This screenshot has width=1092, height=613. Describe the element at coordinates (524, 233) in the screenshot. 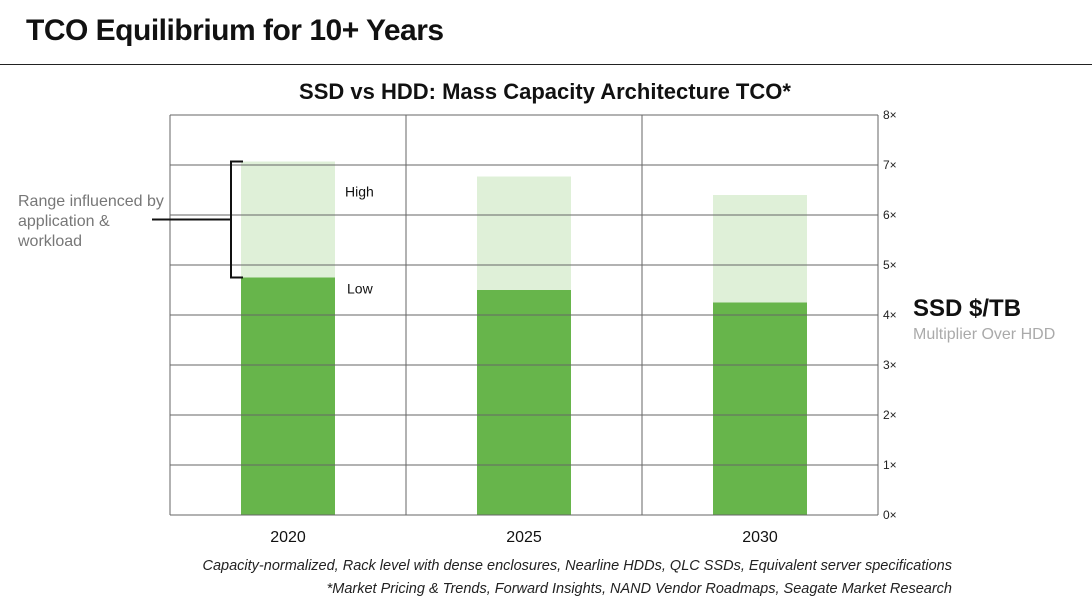

I see `bar-high-2025` at that location.